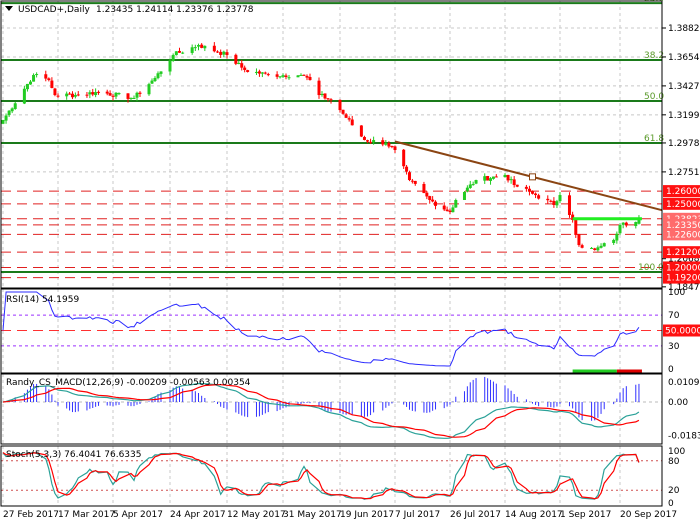  Describe the element at coordinates (312, 515) in the screenshot. I see `date-tick-label: 31 May 2017` at that location.